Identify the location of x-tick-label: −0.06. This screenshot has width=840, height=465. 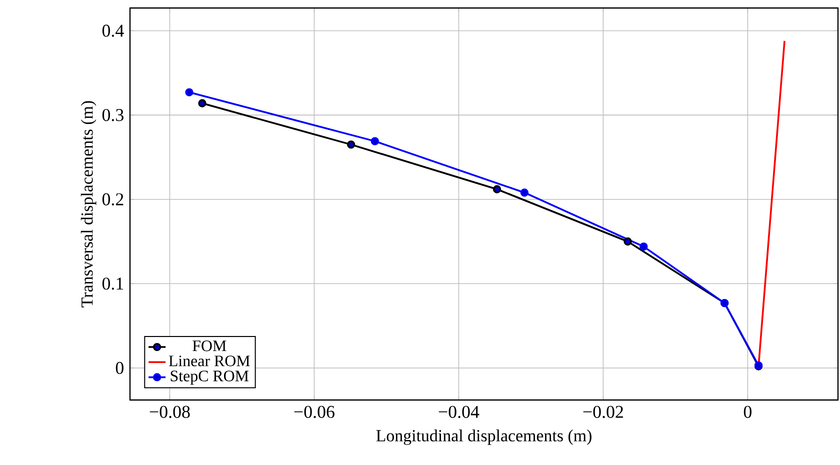
(314, 412).